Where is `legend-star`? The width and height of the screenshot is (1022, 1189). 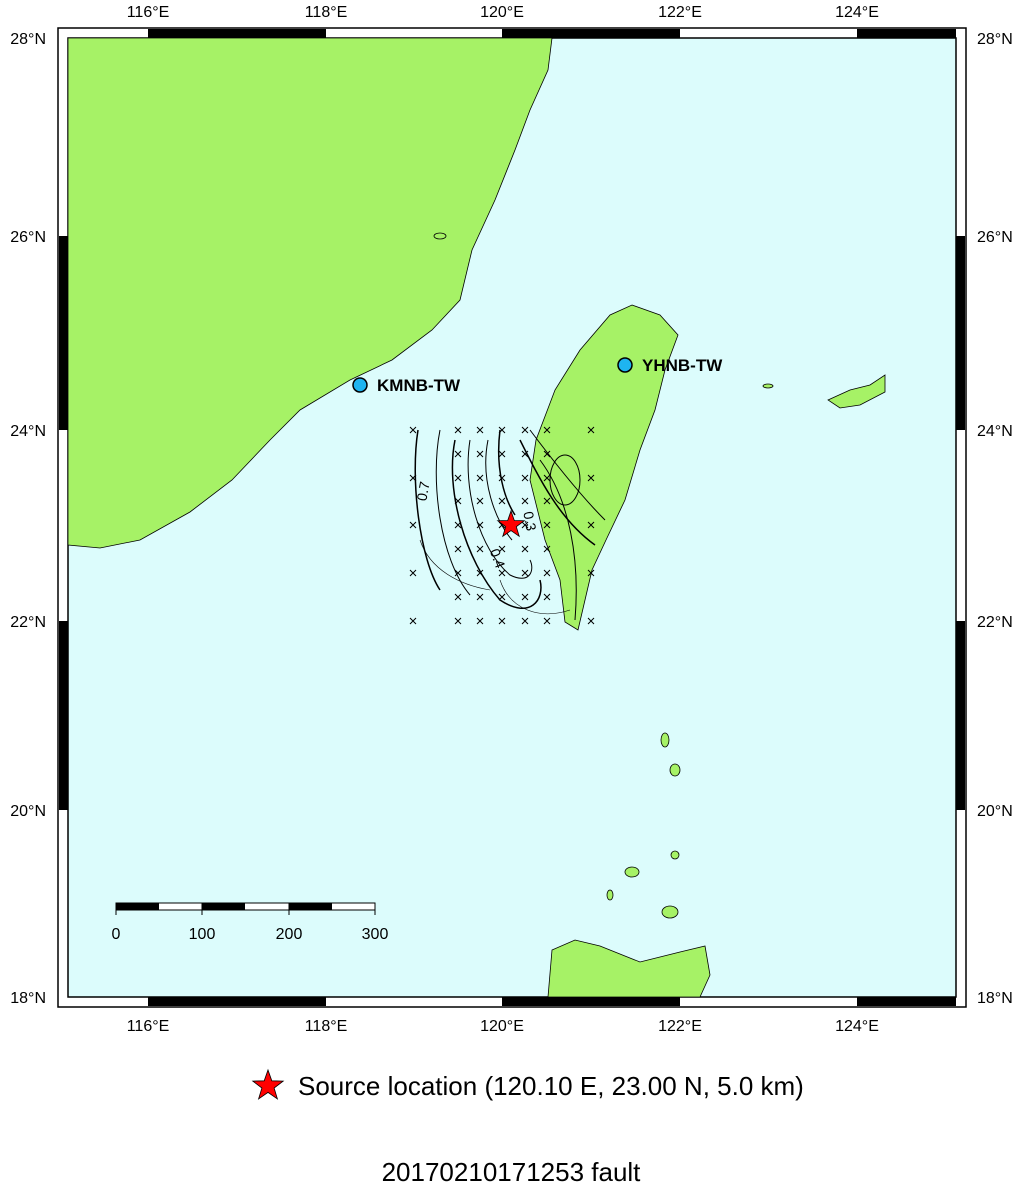
legend-star is located at coordinates (268, 1084).